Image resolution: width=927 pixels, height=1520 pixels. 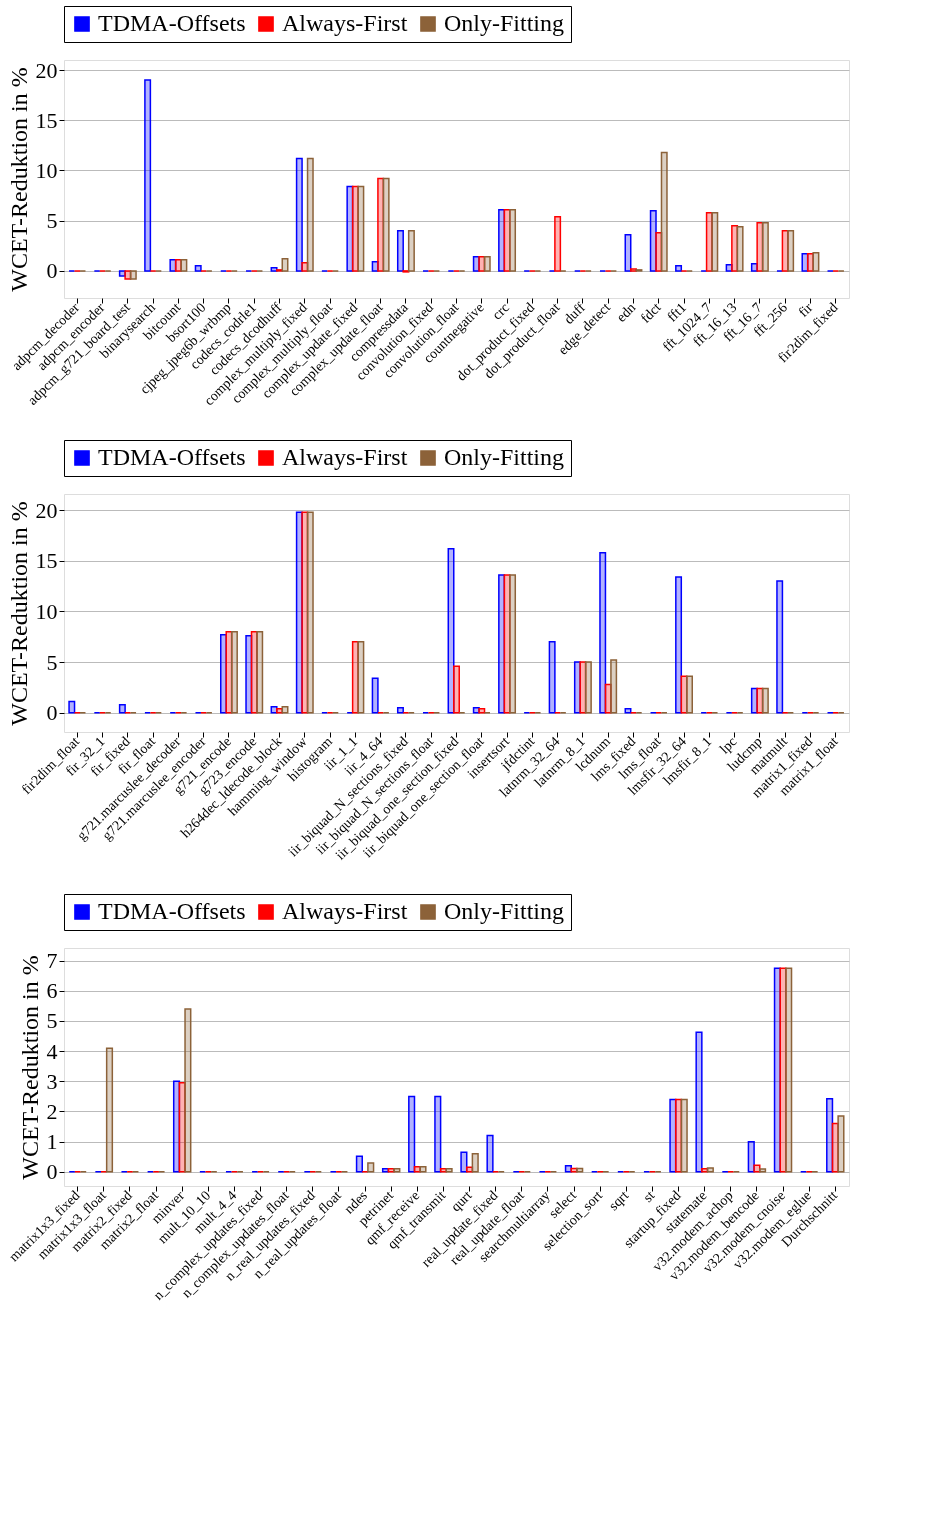 What do you see at coordinates (52, 1051) in the screenshot?
I see `y-tick-label: 4` at bounding box center [52, 1051].